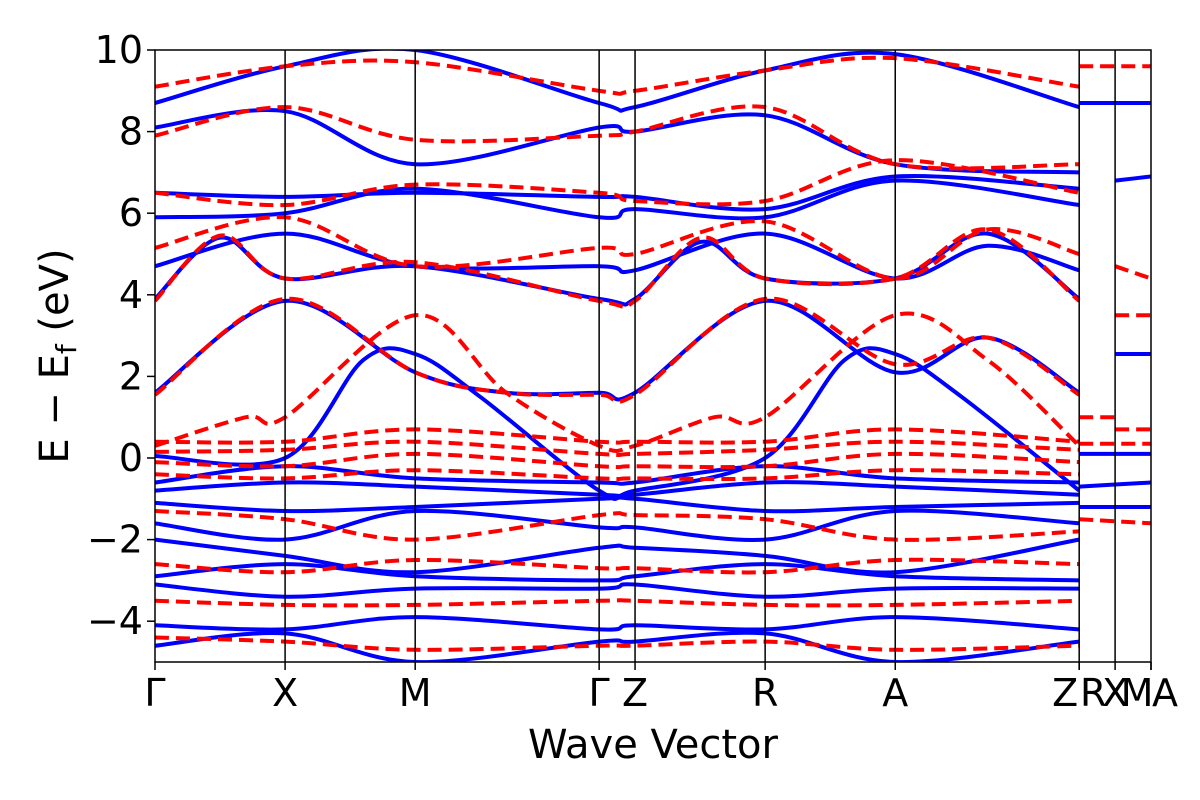 The image size is (1200, 800). I want to click on y-axis-title-sub: f, so click(66, 348).